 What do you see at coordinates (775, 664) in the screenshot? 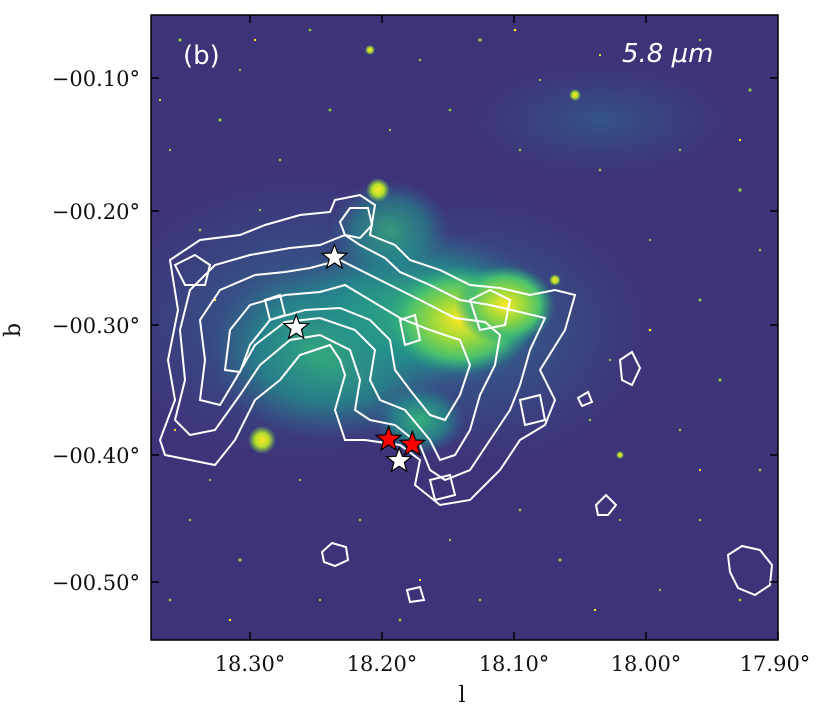
I see `x-tick-label: 17.90°` at bounding box center [775, 664].